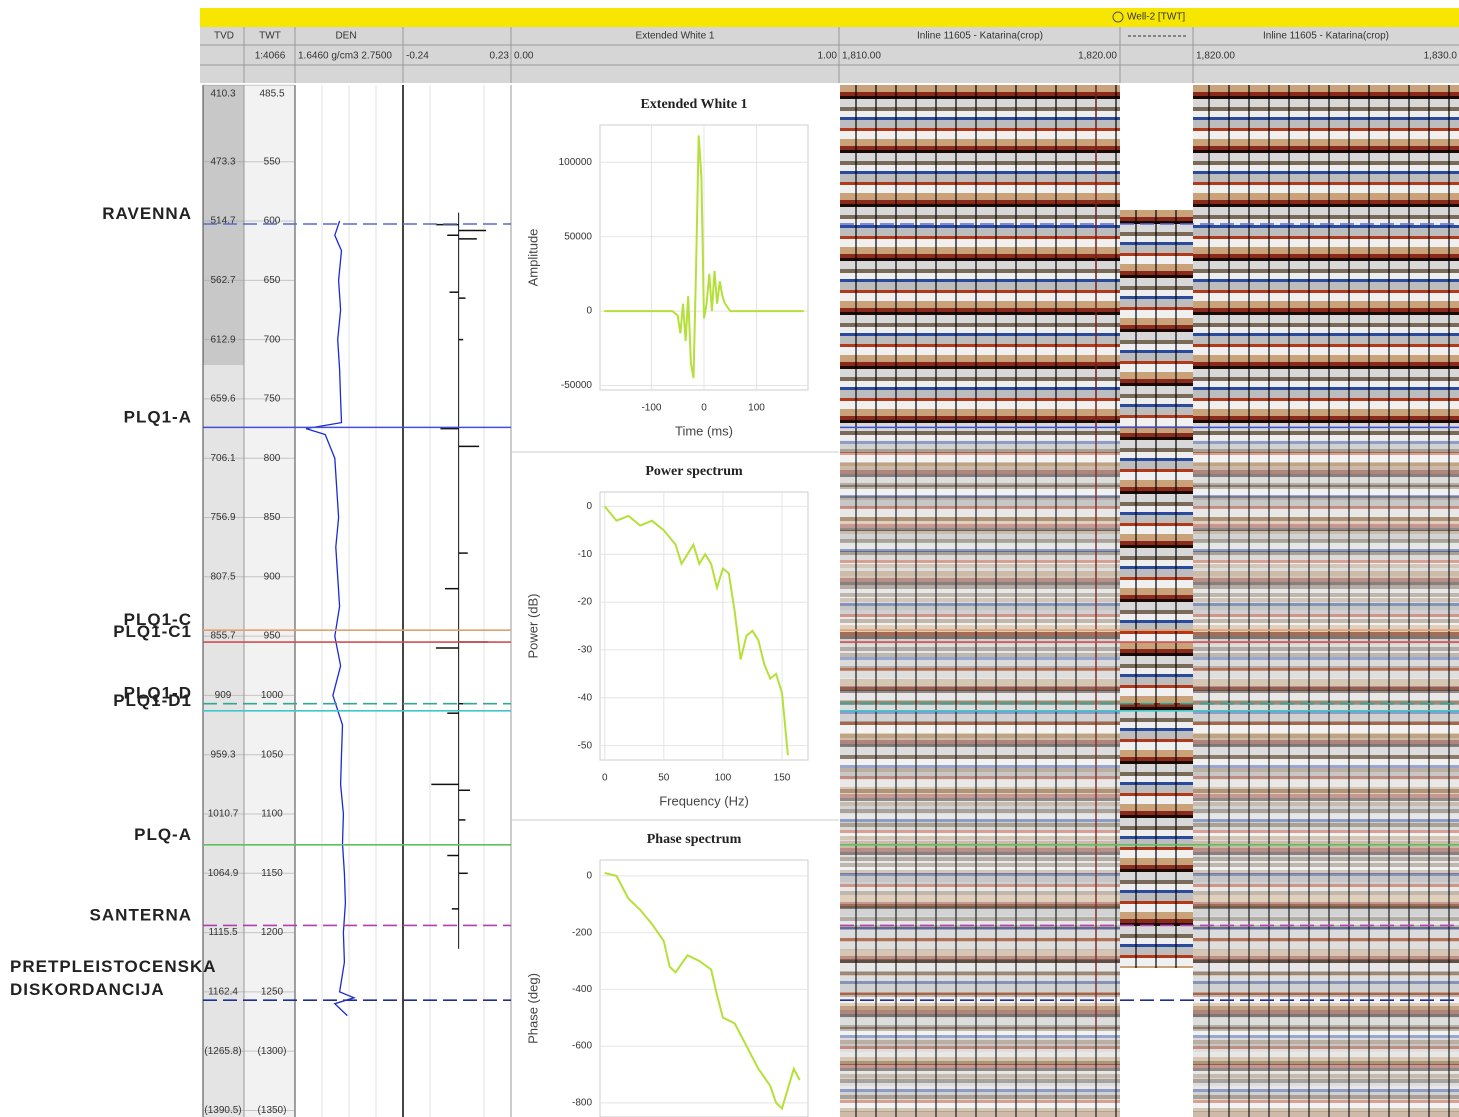 The height and width of the screenshot is (1117, 1459). I want to click on y-tick-label: -10, so click(585, 554).